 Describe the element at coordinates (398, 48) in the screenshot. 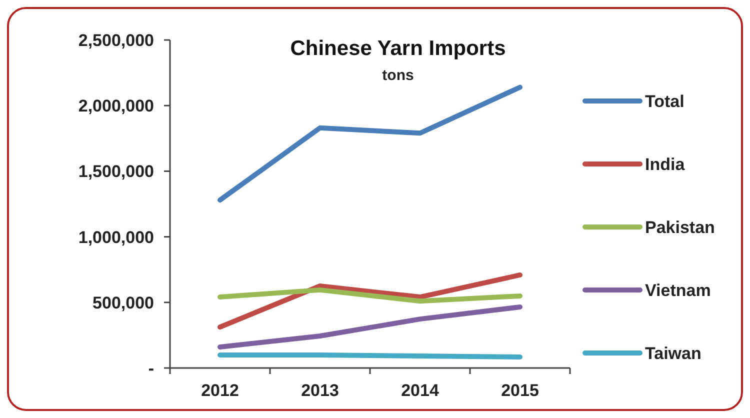

I see `chart-title: Chinese Yarn Imports` at that location.